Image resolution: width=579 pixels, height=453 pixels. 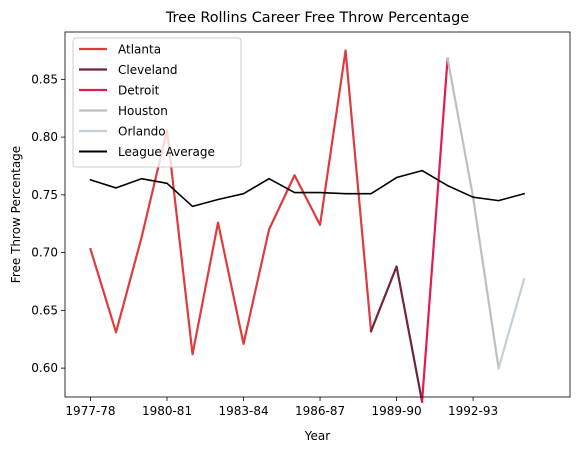 I want to click on x-tick-label: 1983-84, so click(x=243, y=411).